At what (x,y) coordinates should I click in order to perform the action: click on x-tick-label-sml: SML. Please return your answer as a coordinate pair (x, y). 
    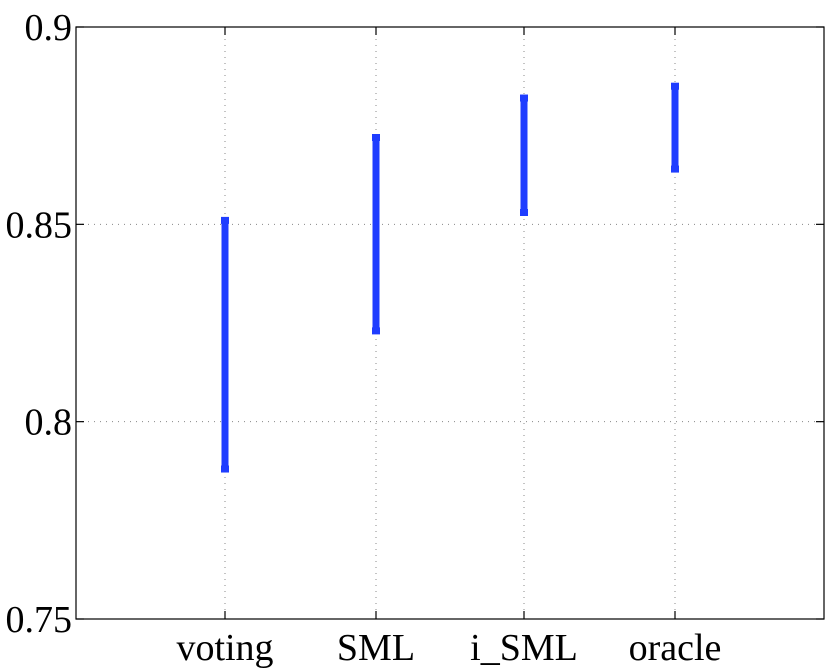
    Looking at the image, I should click on (376, 648).